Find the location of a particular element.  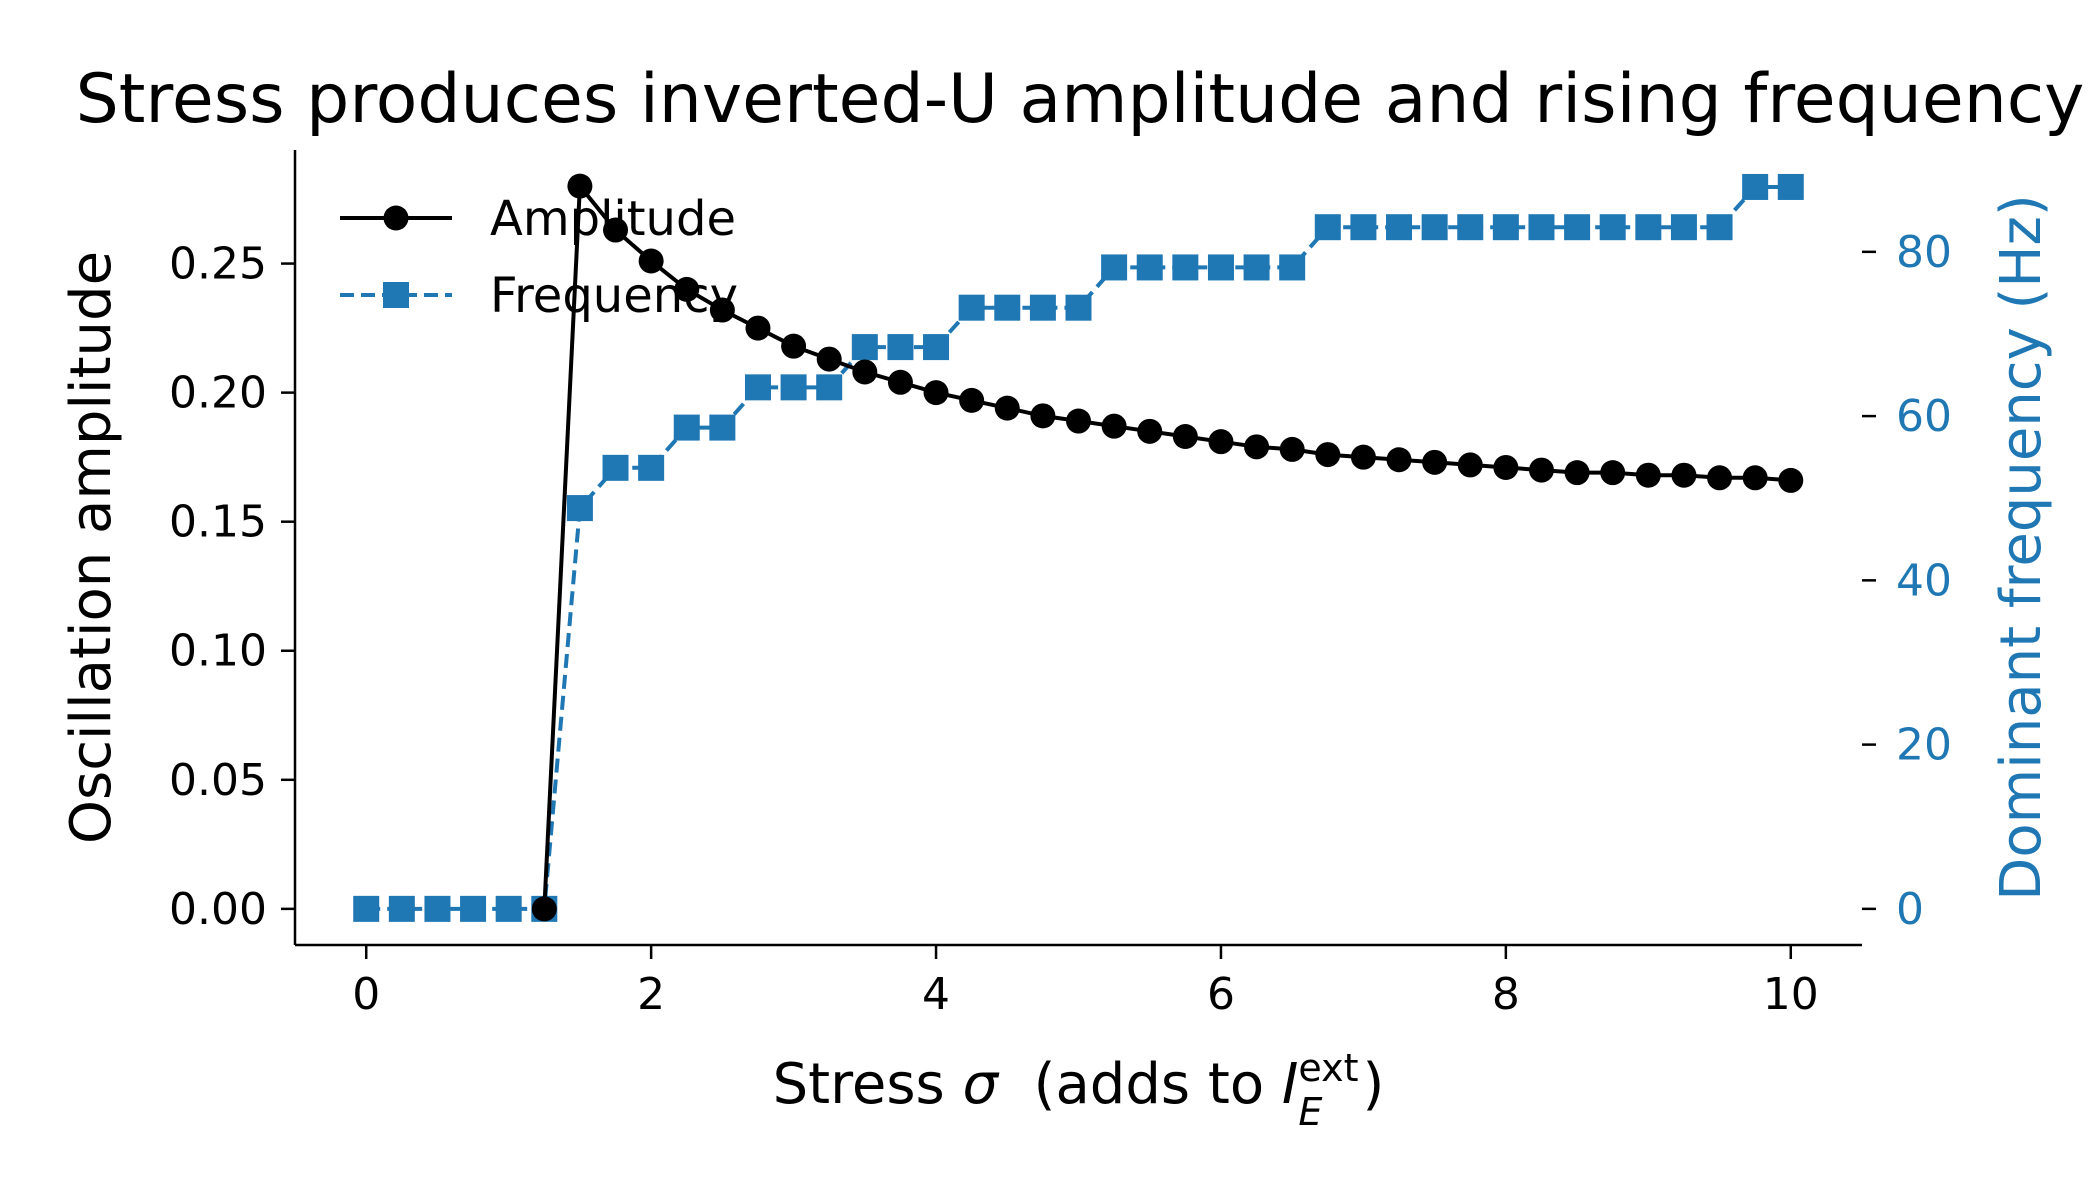

legend: Amplitude Frequency is located at coordinates (539, 257).